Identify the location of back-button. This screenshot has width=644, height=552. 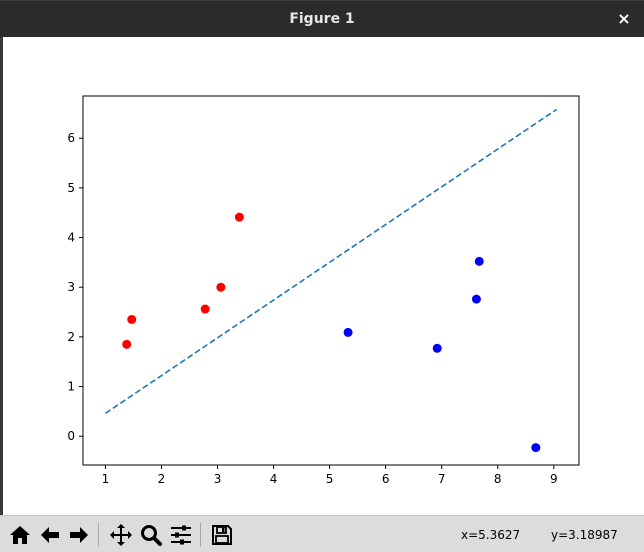
(50, 535).